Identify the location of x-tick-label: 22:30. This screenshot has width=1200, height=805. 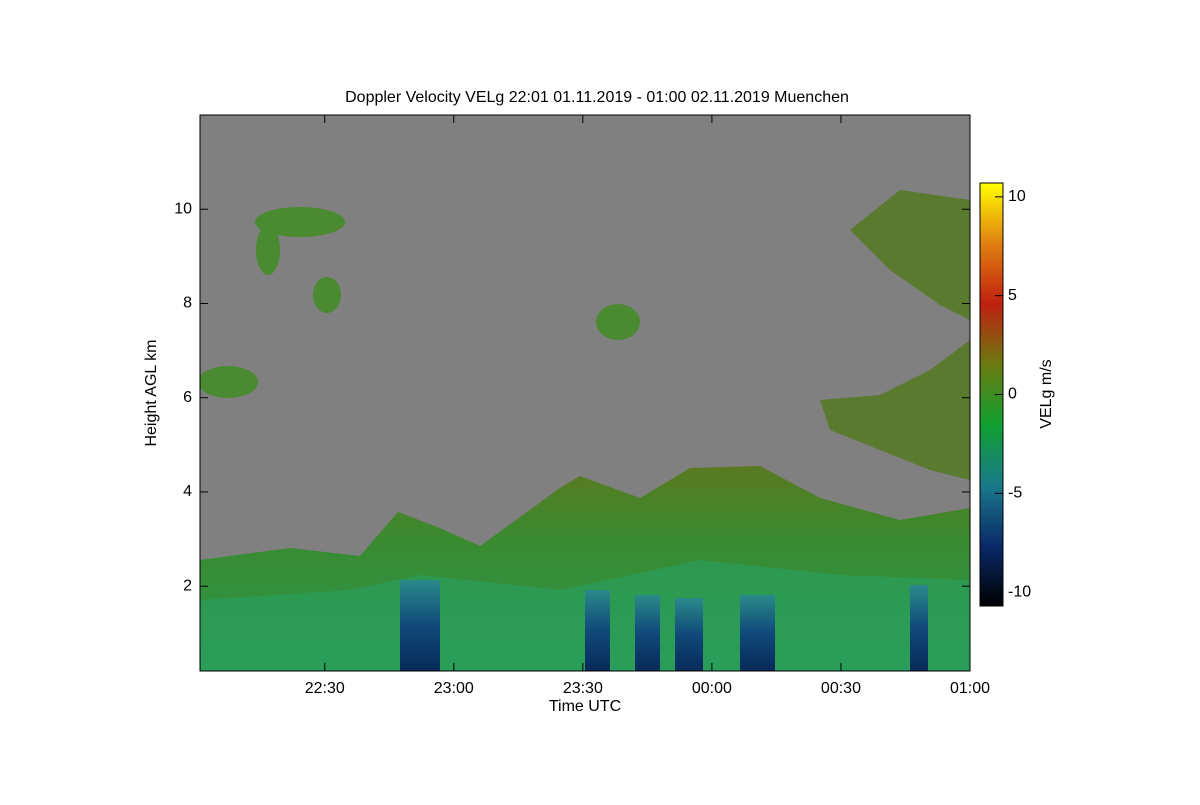
(325, 688).